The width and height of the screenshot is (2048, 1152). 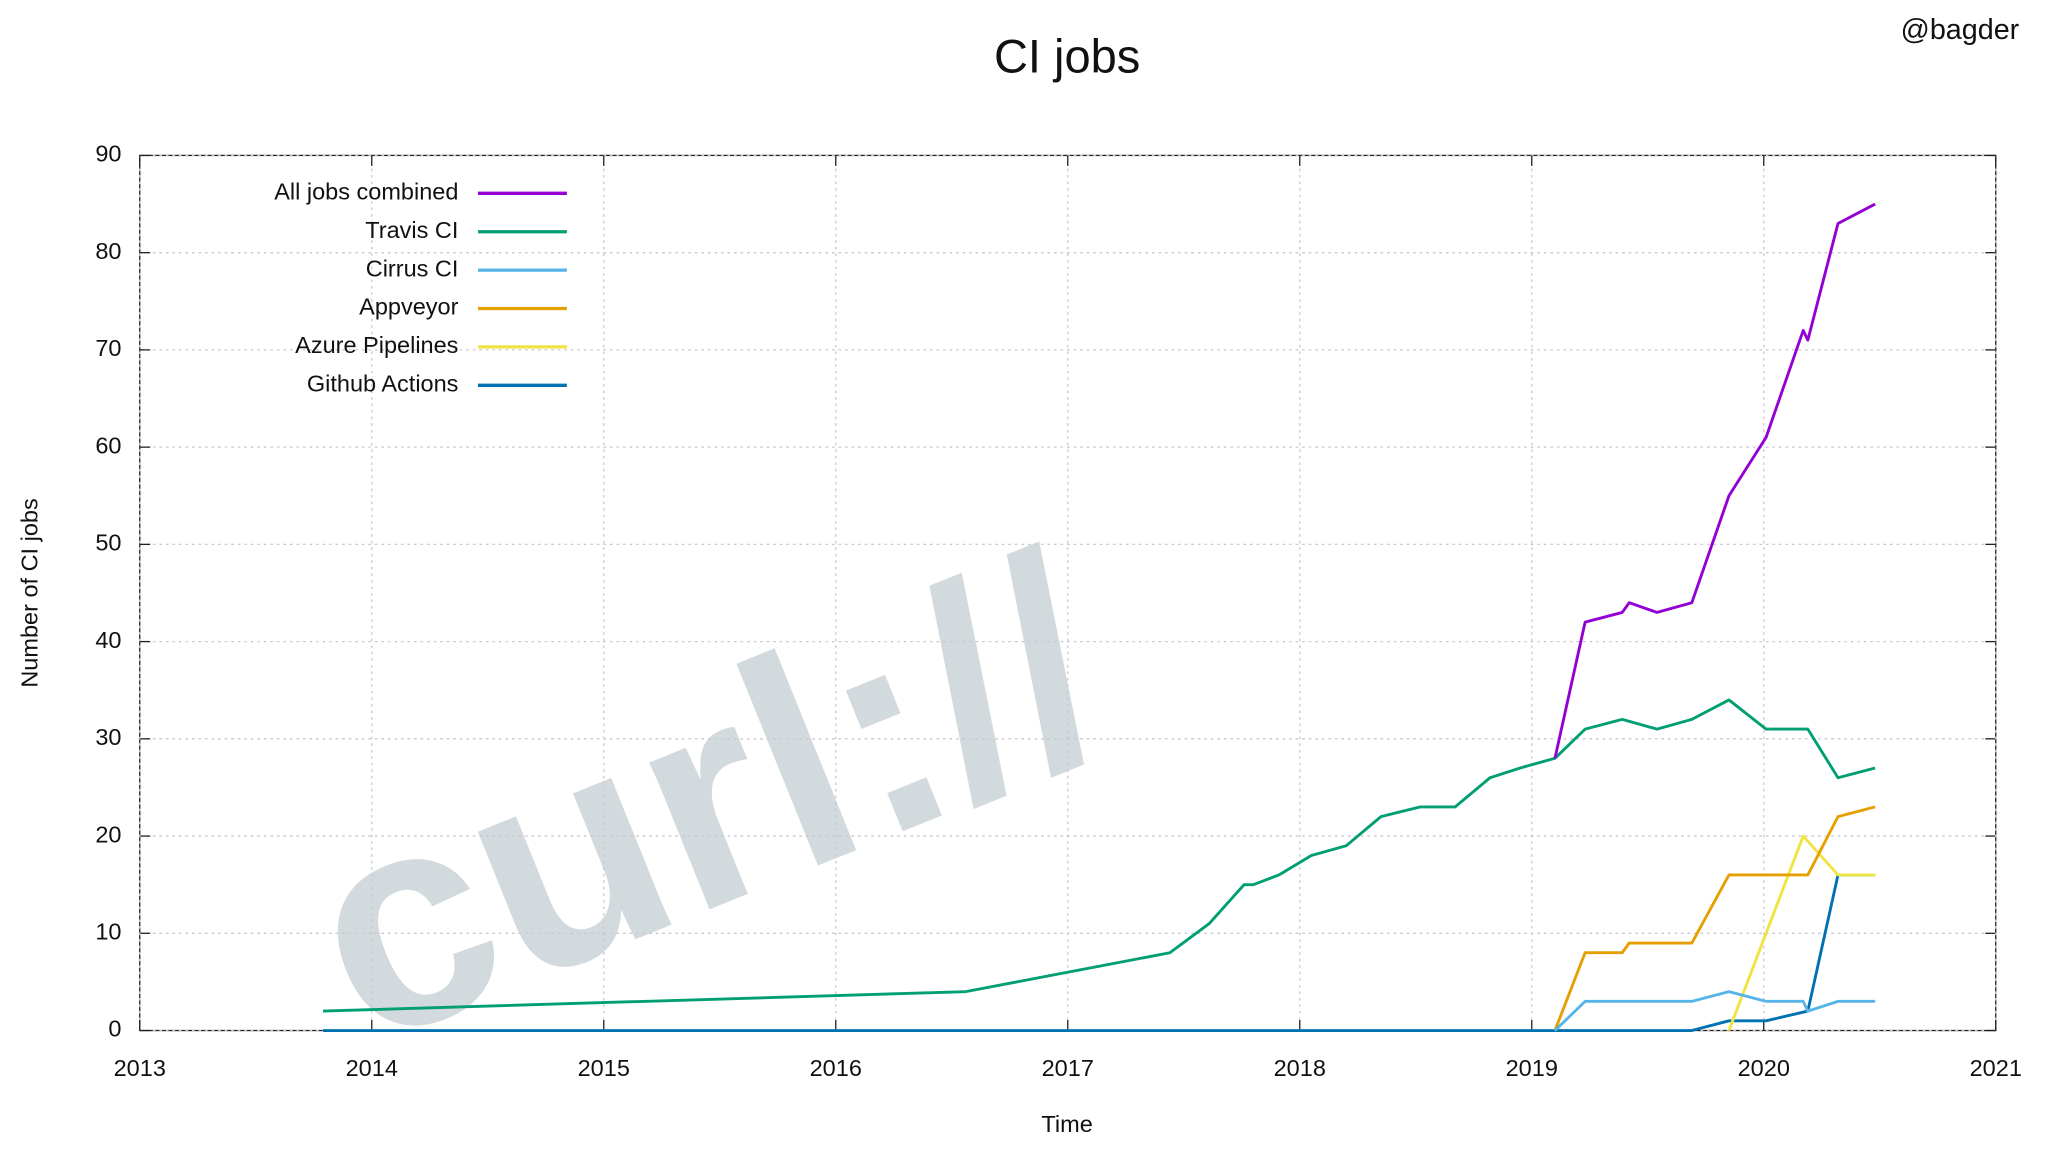 What do you see at coordinates (1764, 1068) in the screenshot?
I see `x-tick-label: 2020` at bounding box center [1764, 1068].